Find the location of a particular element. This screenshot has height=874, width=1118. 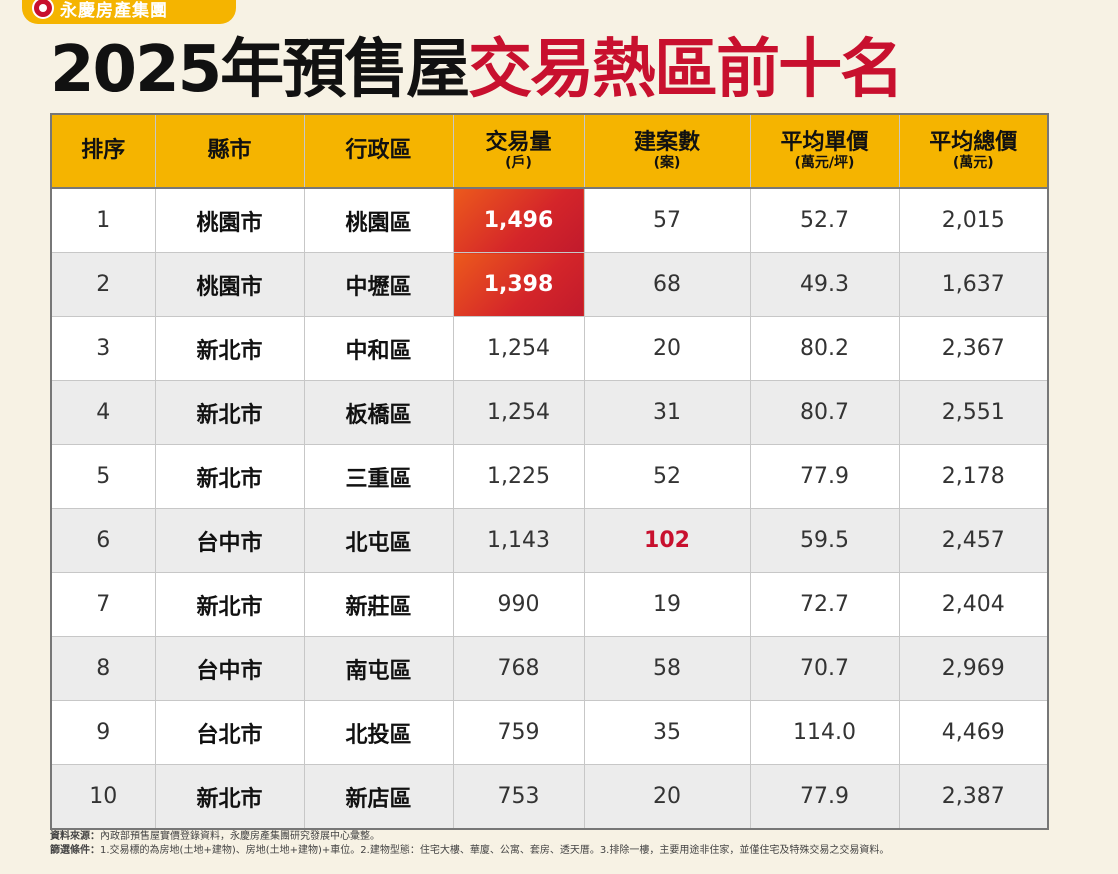

cell-district: 中壢區 is located at coordinates (379, 284).